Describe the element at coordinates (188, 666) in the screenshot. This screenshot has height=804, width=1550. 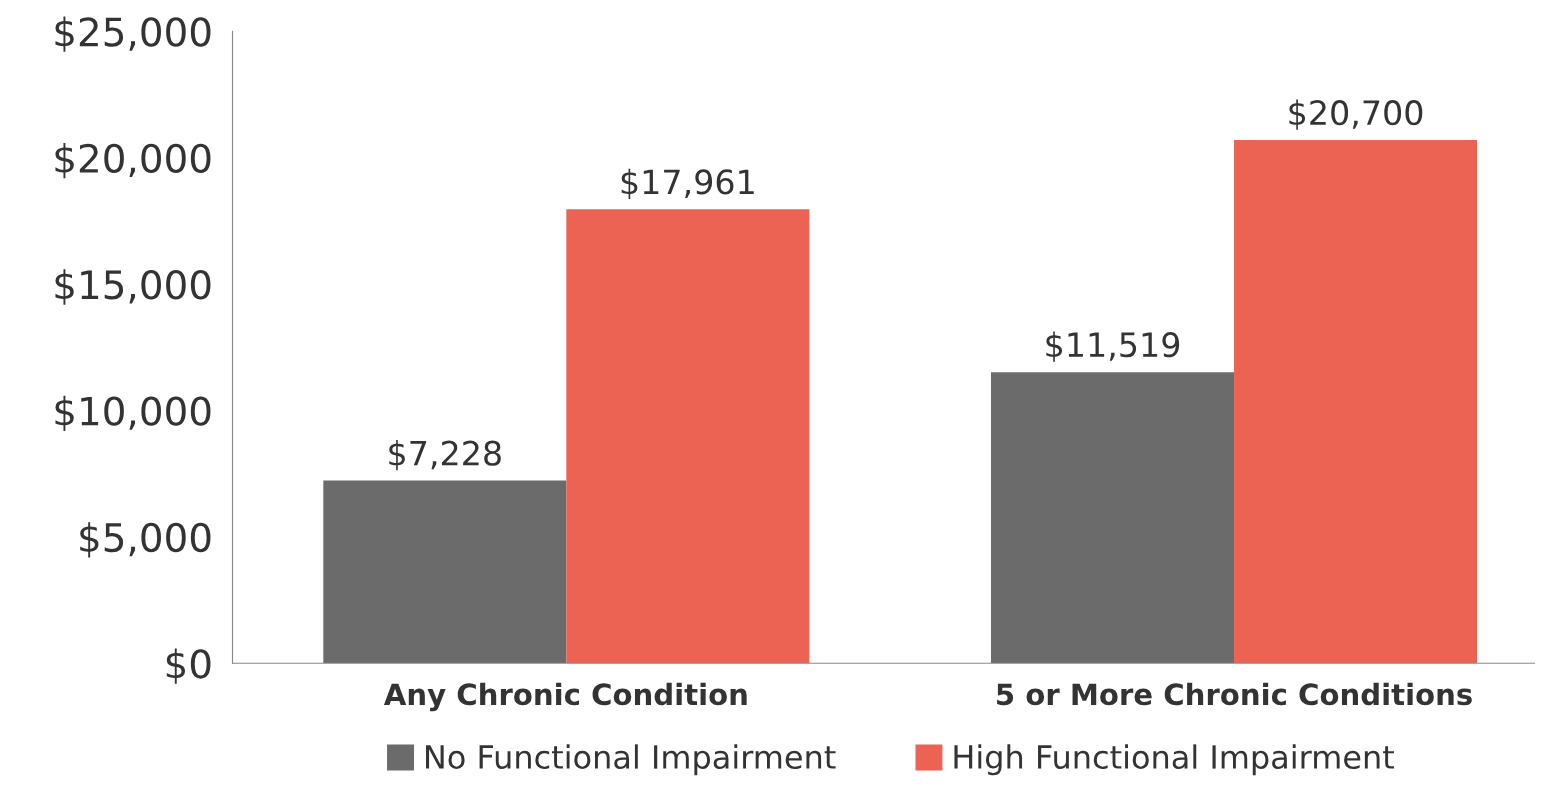
I see `y-tick-label: $0` at that location.